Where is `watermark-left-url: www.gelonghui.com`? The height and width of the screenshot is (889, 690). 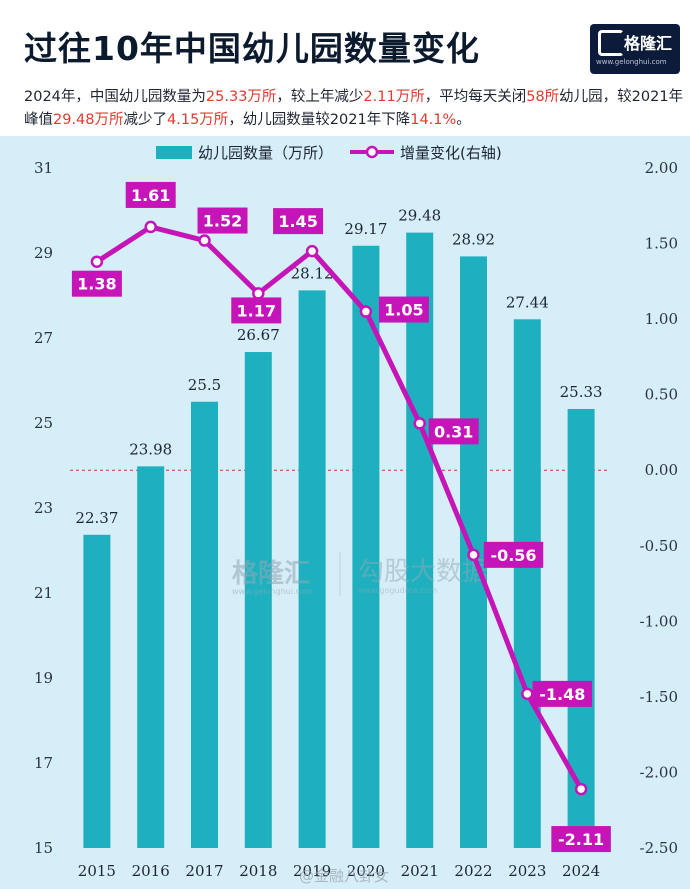
watermark-left-url: www.gelonghui.com is located at coordinates (272, 591).